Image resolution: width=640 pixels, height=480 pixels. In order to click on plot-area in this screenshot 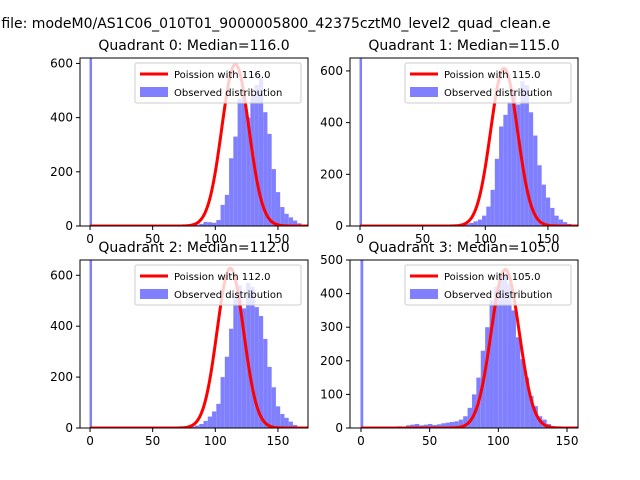, I will do `click(198, 142)`.